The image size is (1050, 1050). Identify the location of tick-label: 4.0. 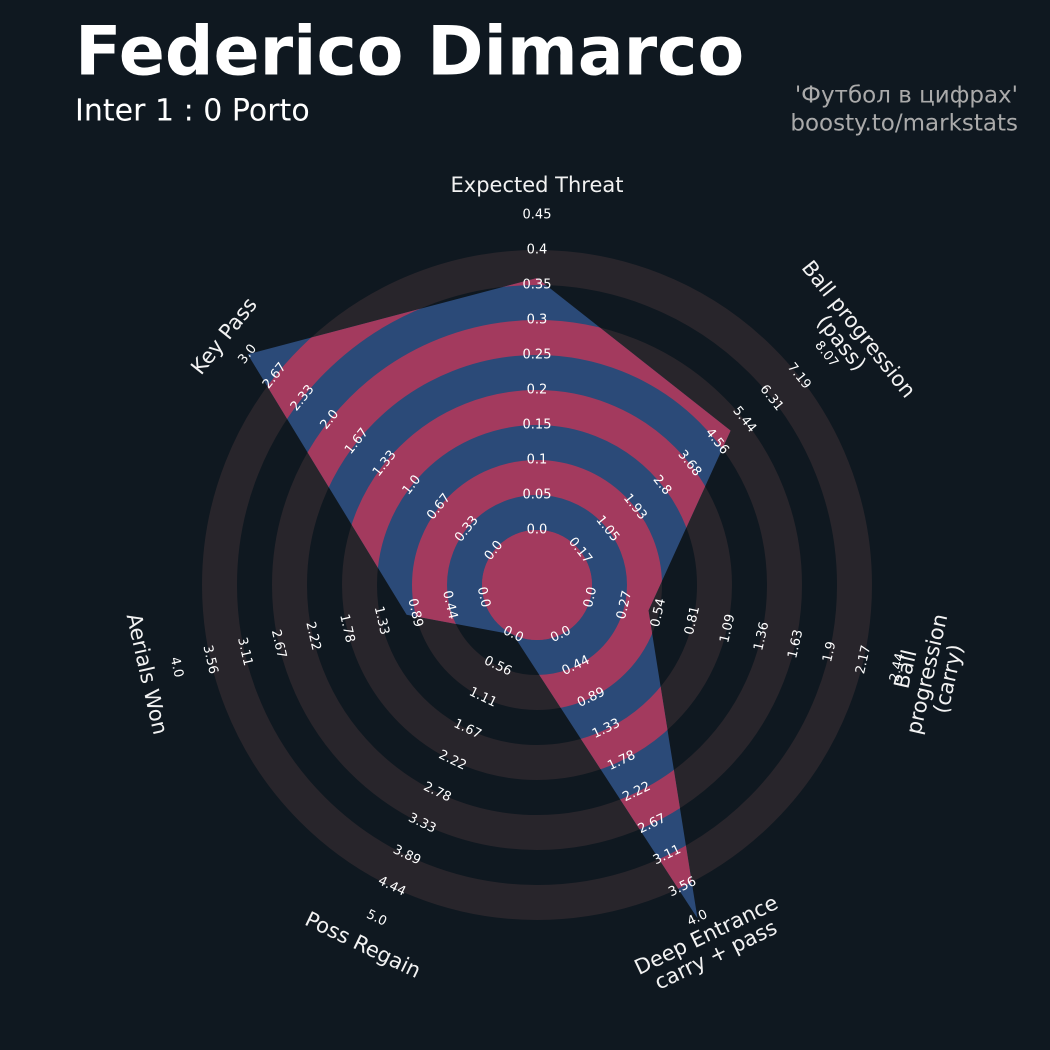
(176, 668).